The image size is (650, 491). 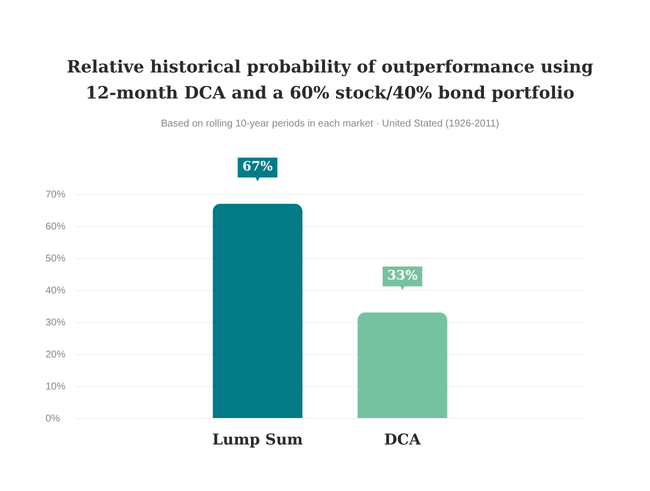 I want to click on y-tick-label: 20%, so click(x=56, y=355).